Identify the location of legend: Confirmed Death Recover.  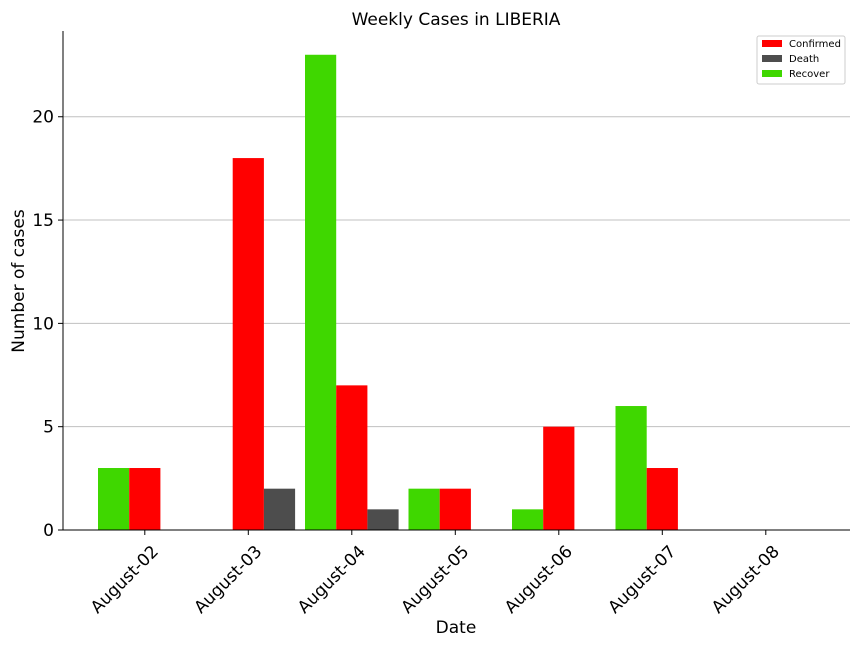
(801, 60).